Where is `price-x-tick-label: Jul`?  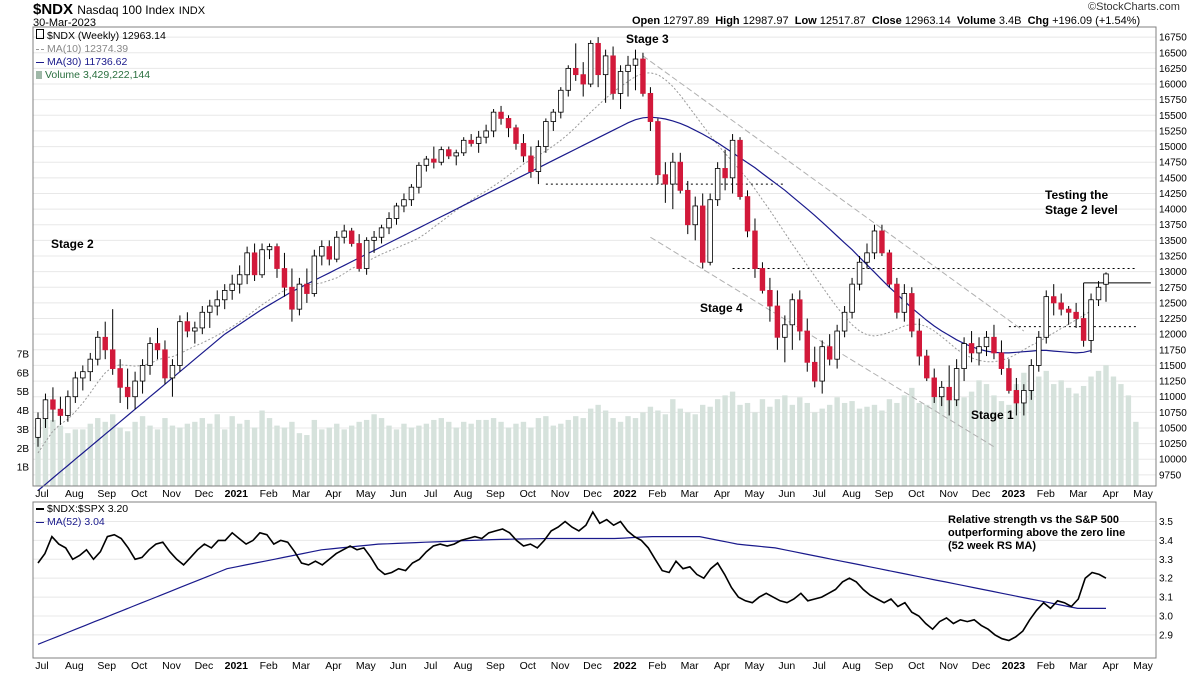 price-x-tick-label: Jul is located at coordinates (41, 494).